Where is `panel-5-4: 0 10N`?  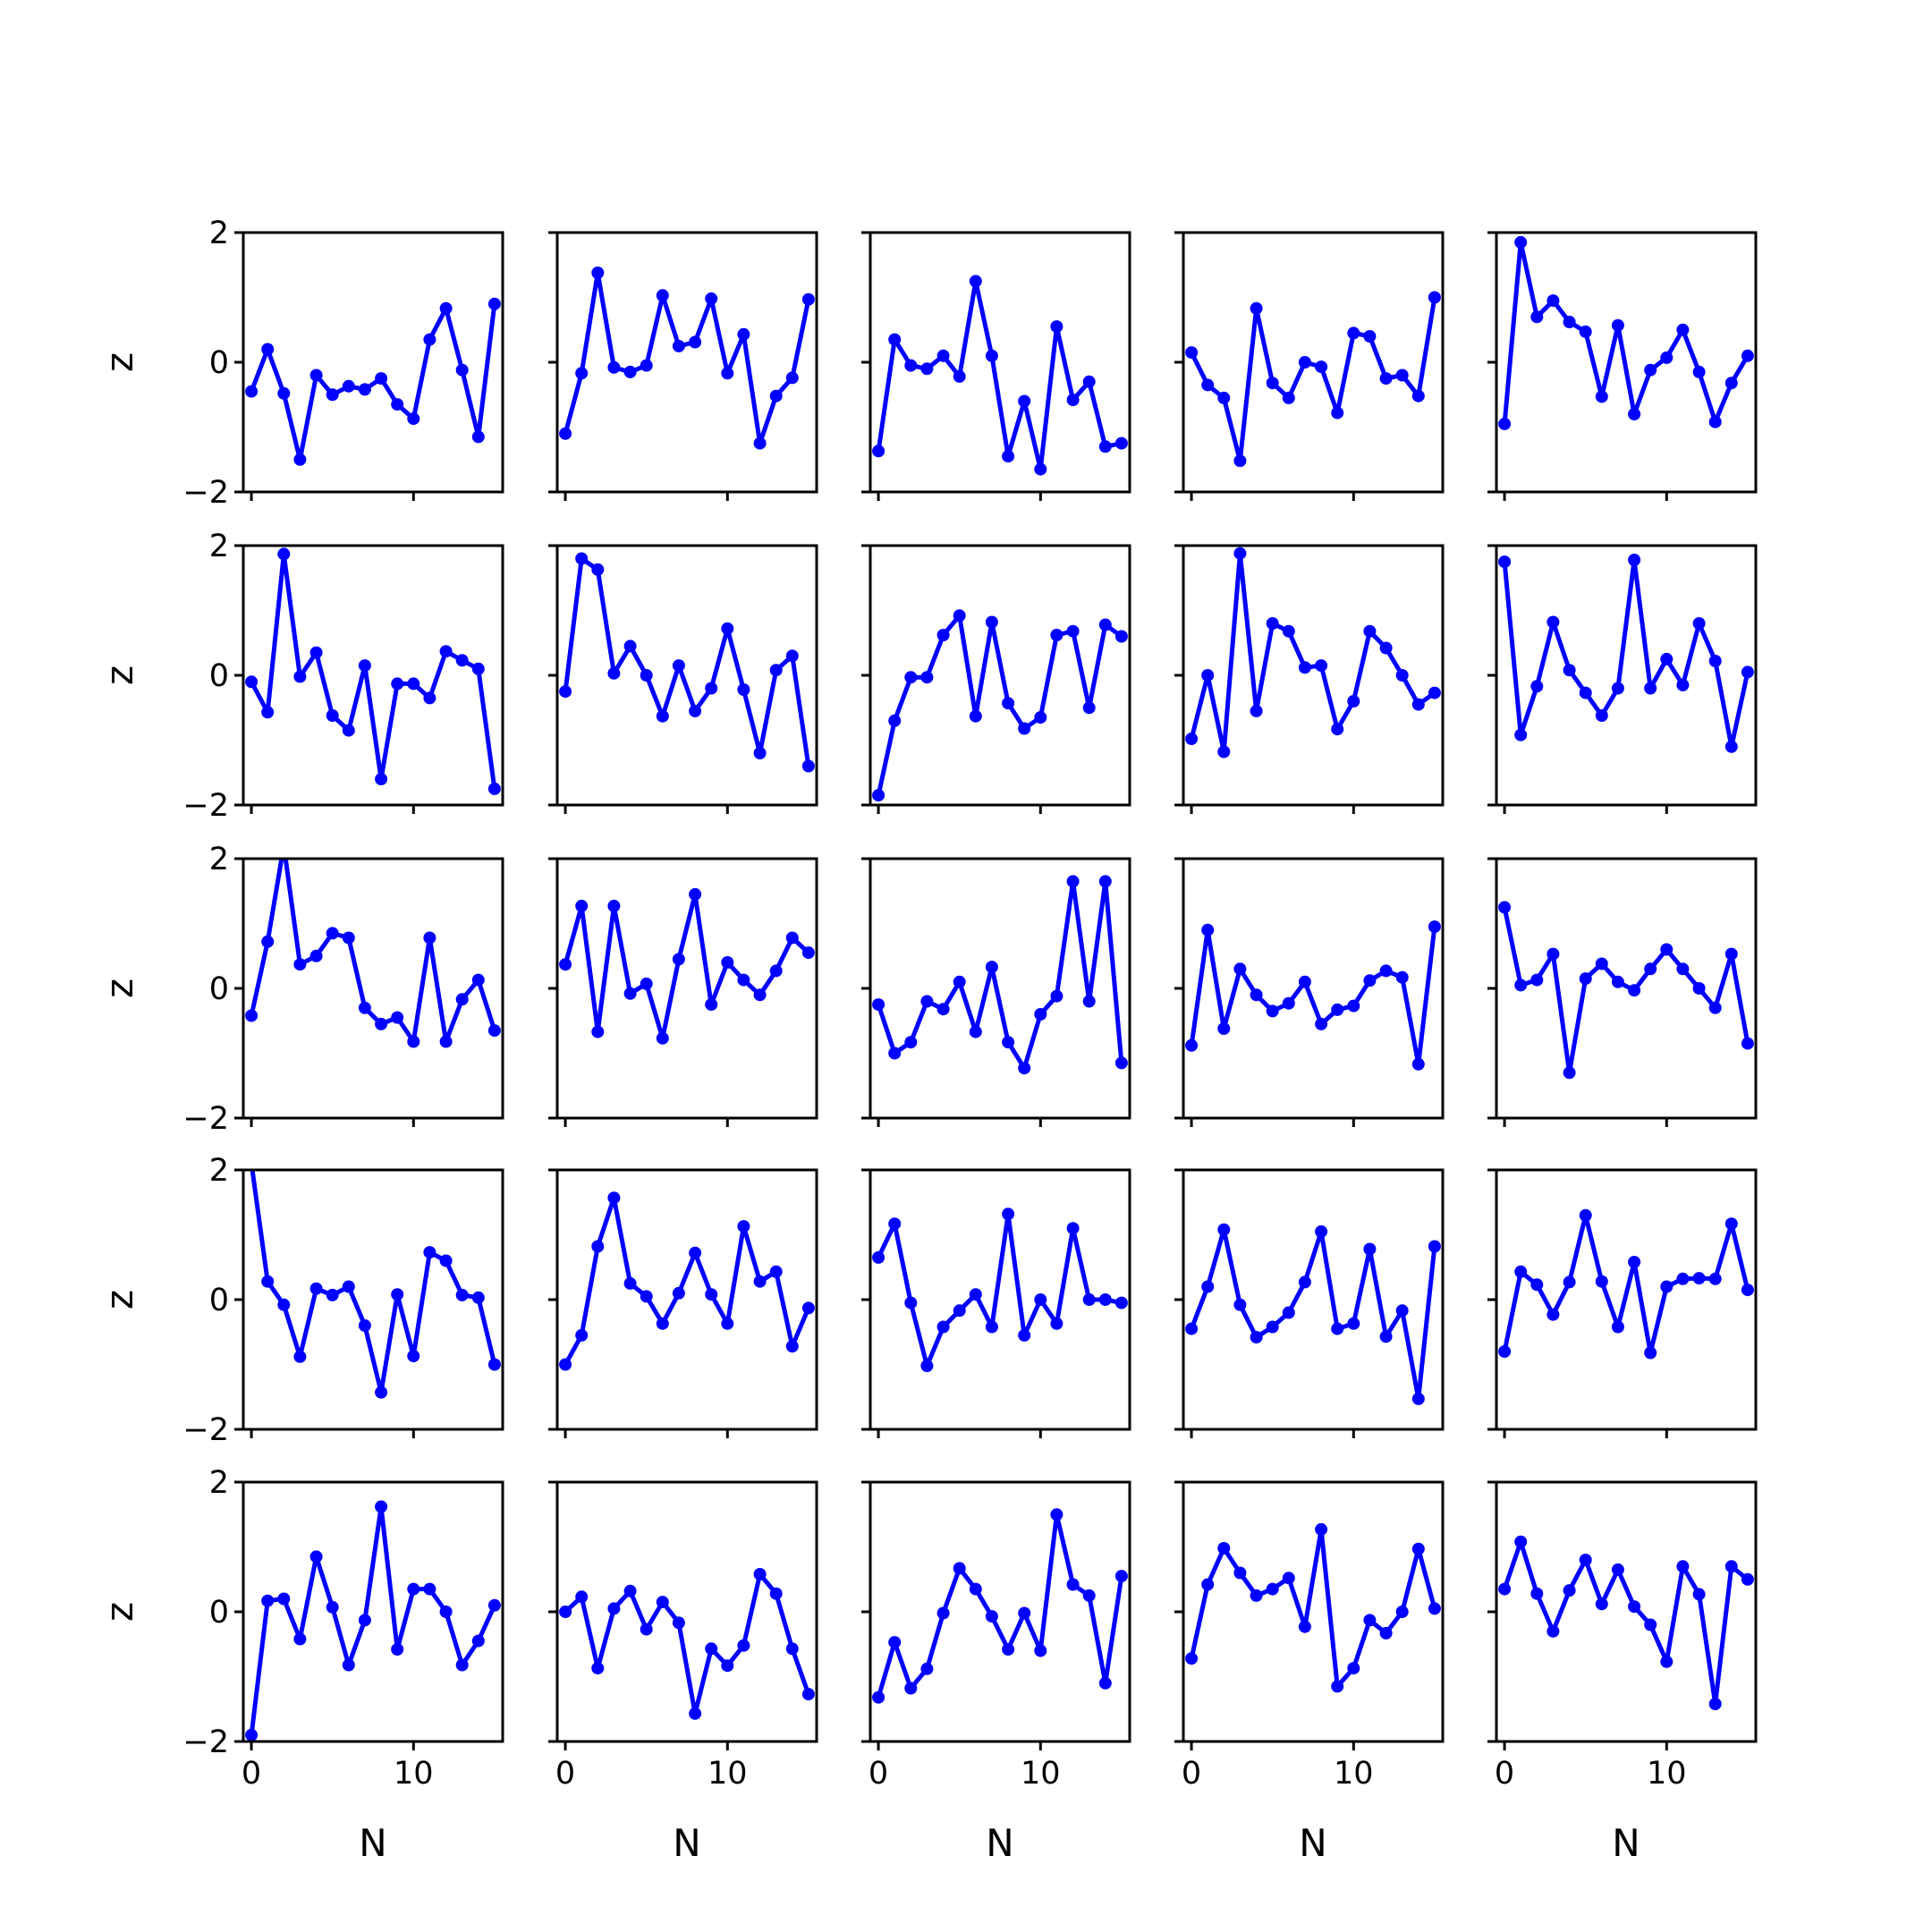
panel-5-4: 0 10N is located at coordinates (1309, 1672).